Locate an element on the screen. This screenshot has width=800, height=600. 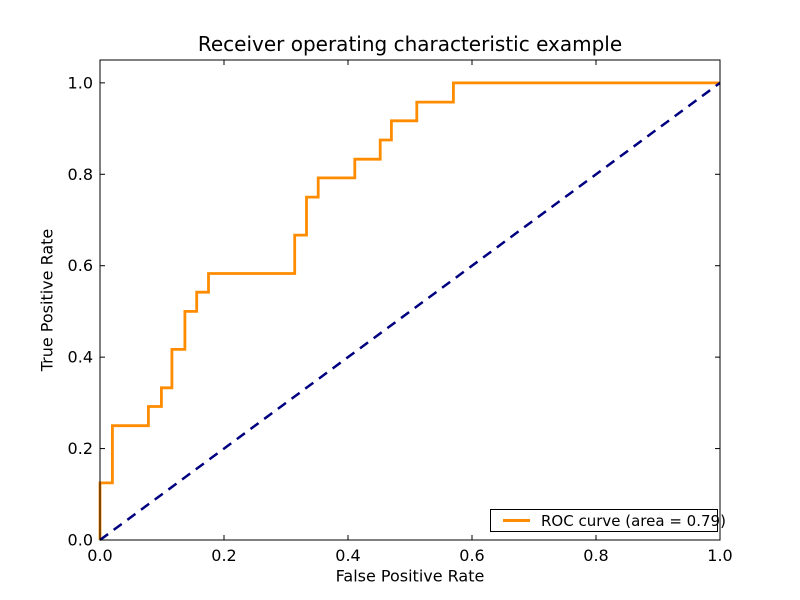
y-tick-label: 1.0 is located at coordinates (80, 82).